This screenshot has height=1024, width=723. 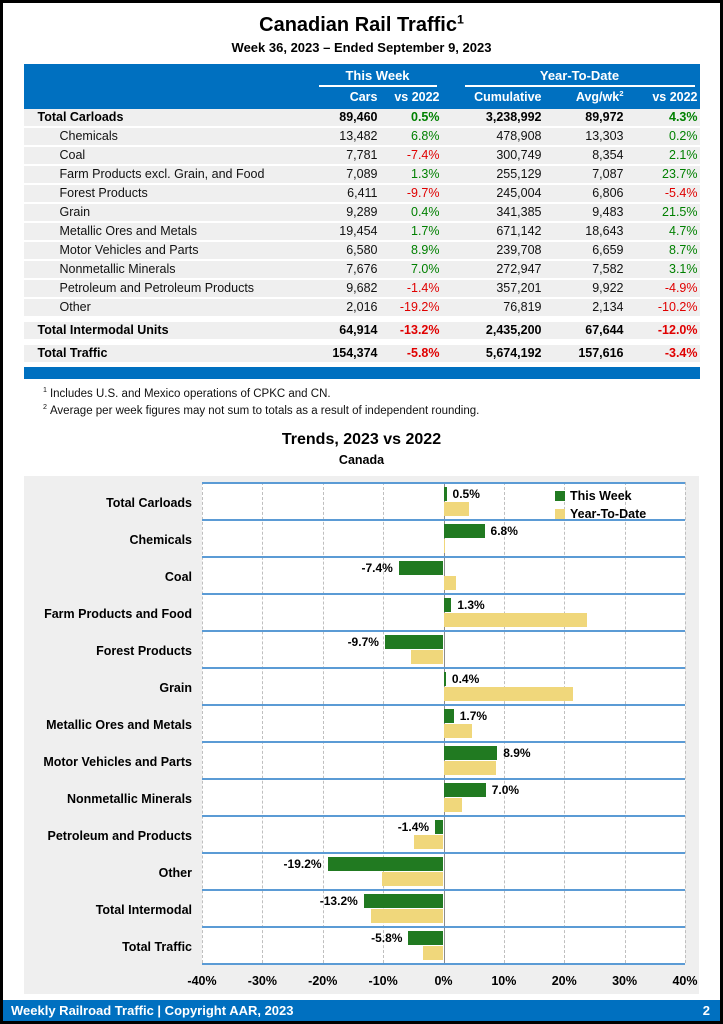 What do you see at coordinates (473, 716) in the screenshot?
I see `bar-value-label: 1.7%` at bounding box center [473, 716].